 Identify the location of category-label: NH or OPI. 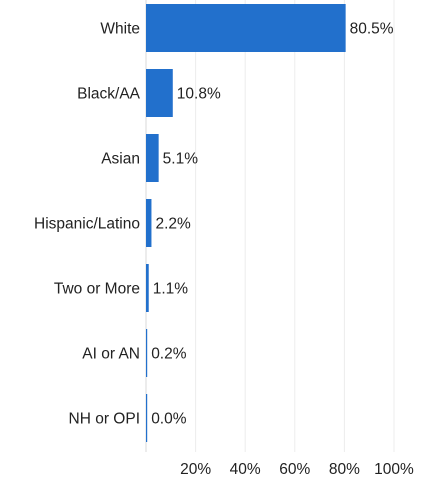
(104, 419).